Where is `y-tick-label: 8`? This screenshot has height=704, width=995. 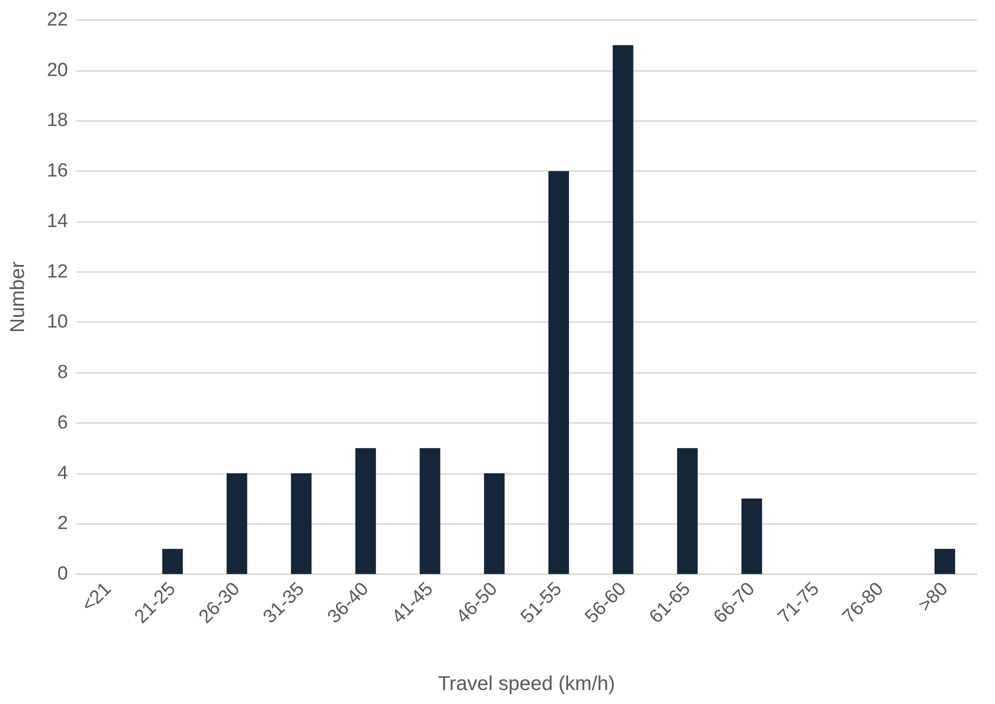
y-tick-label: 8 is located at coordinates (62, 373).